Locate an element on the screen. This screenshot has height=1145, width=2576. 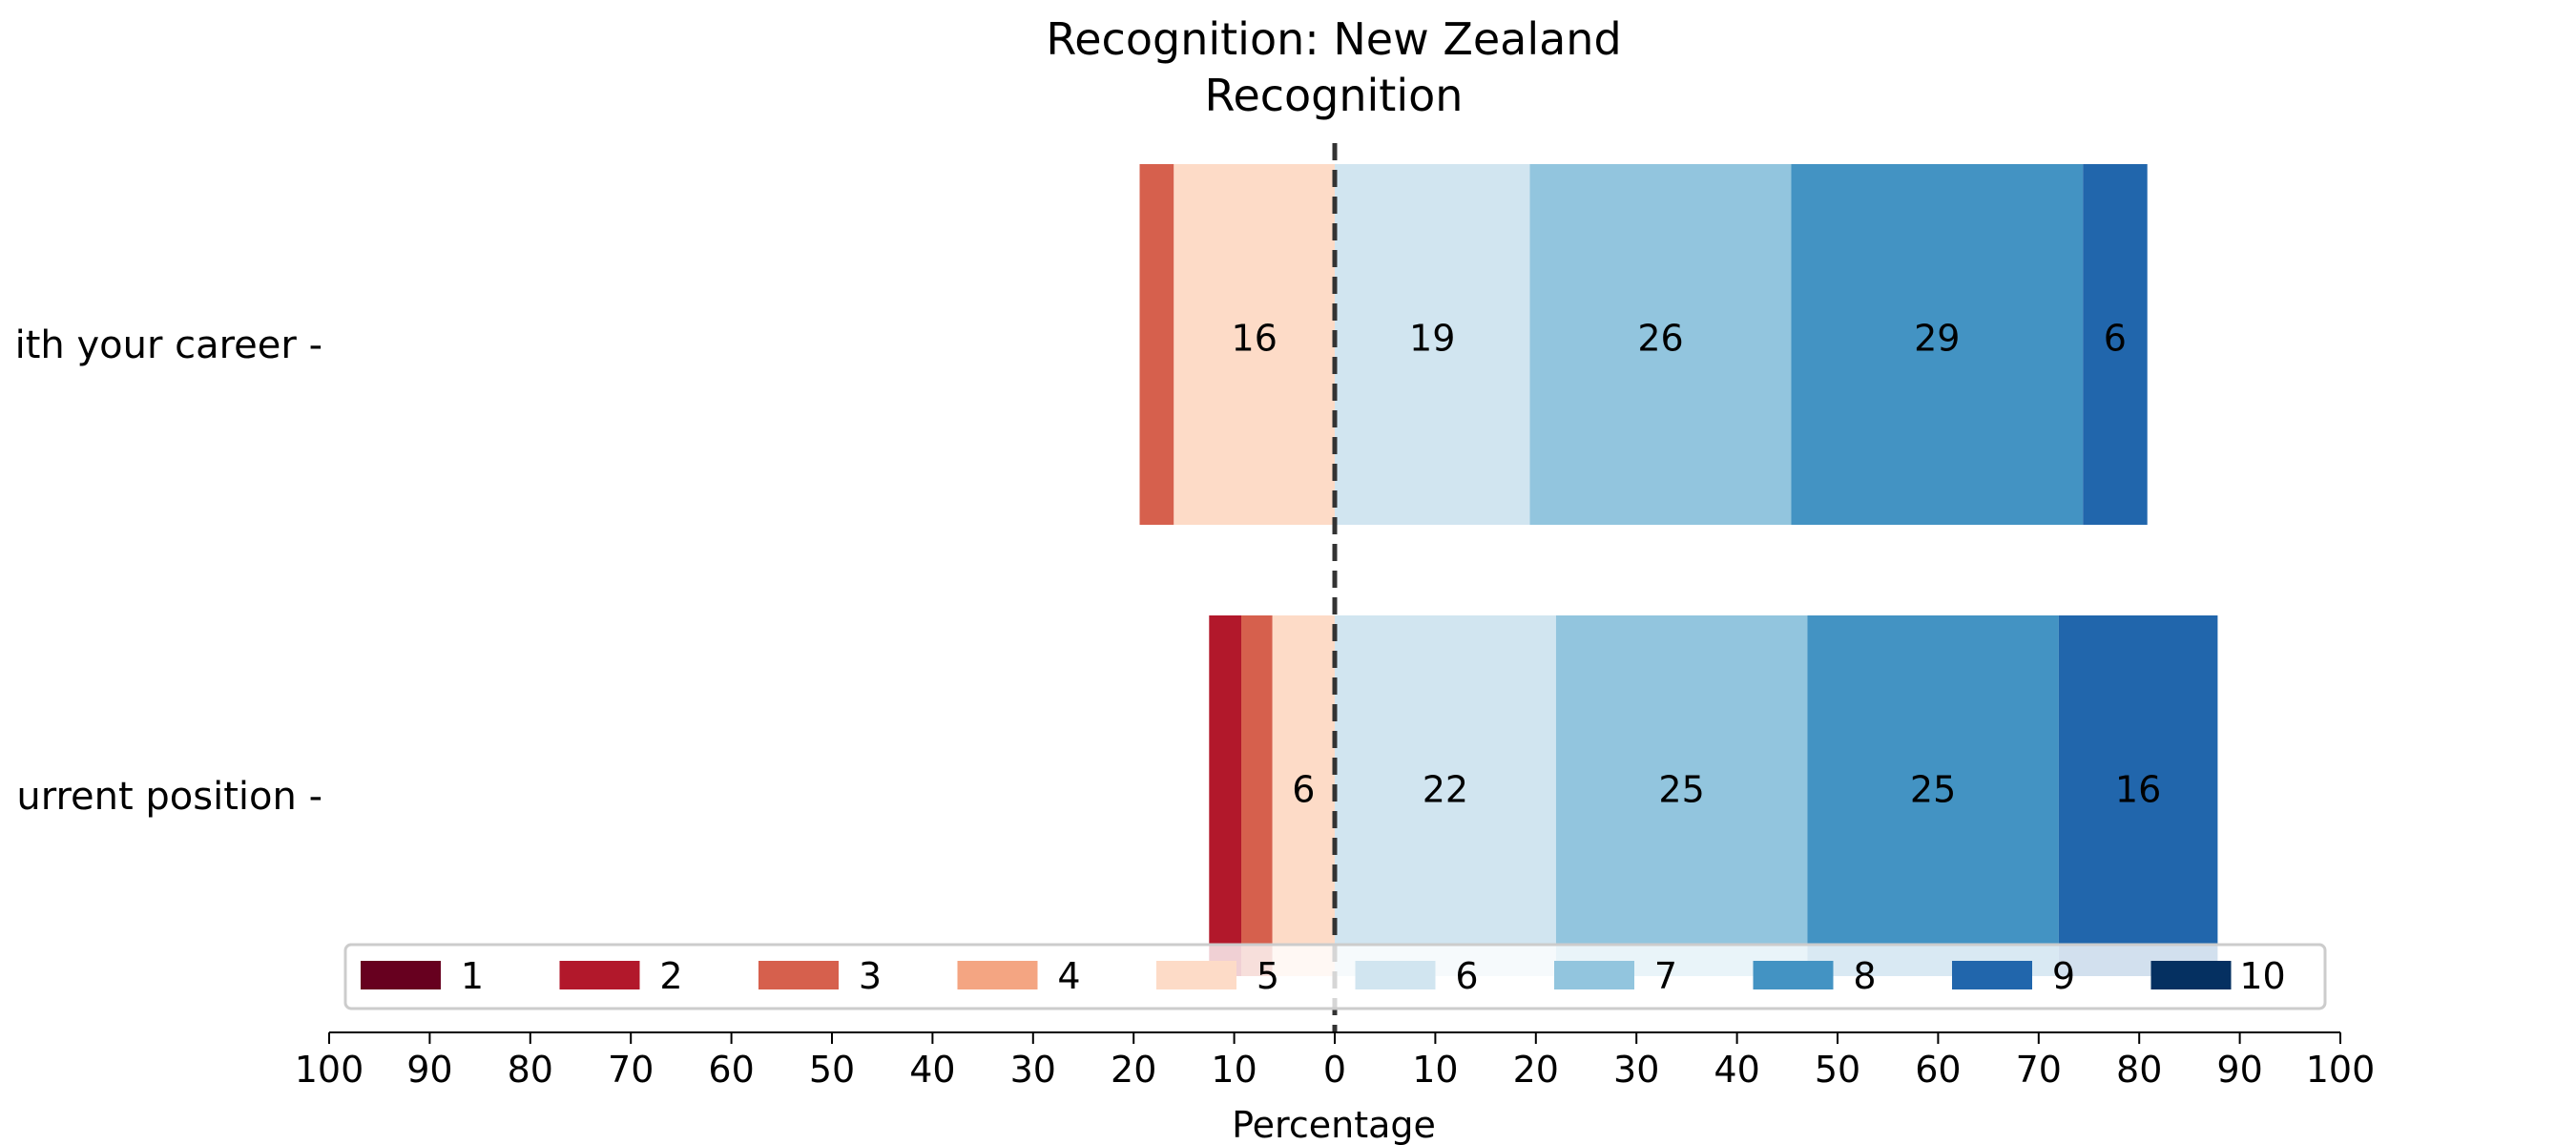
category-labels: ith your career - urrent position - is located at coordinates (168, 571).